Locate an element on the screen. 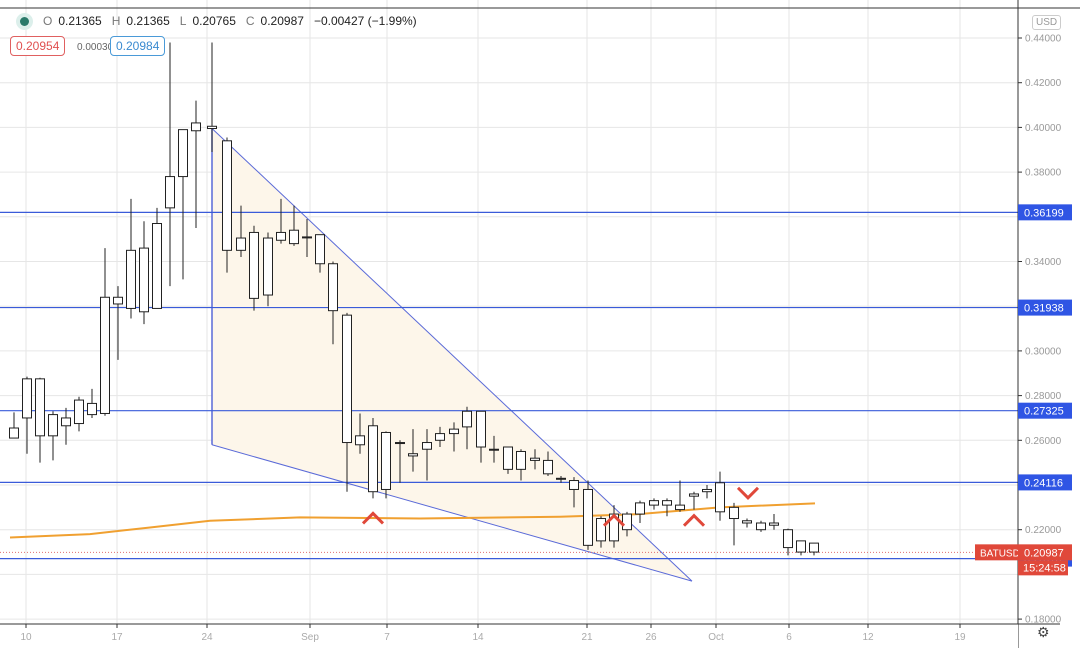  chevron-up-icon is located at coordinates (694, 520).